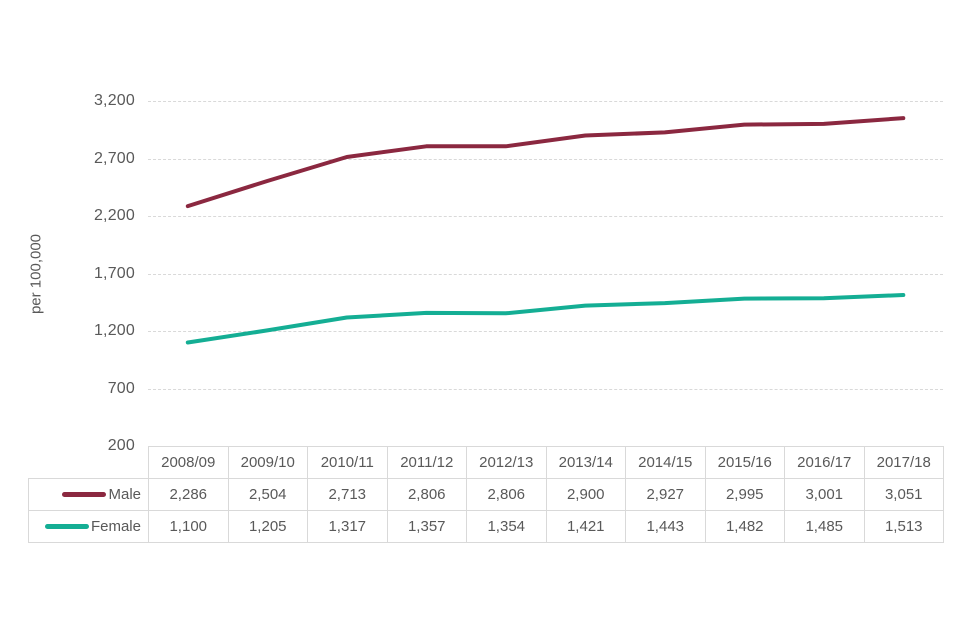 Image resolution: width=960 pixels, height=640 pixels. What do you see at coordinates (665, 462) in the screenshot?
I see `year-header-cell: 2014/15` at bounding box center [665, 462].